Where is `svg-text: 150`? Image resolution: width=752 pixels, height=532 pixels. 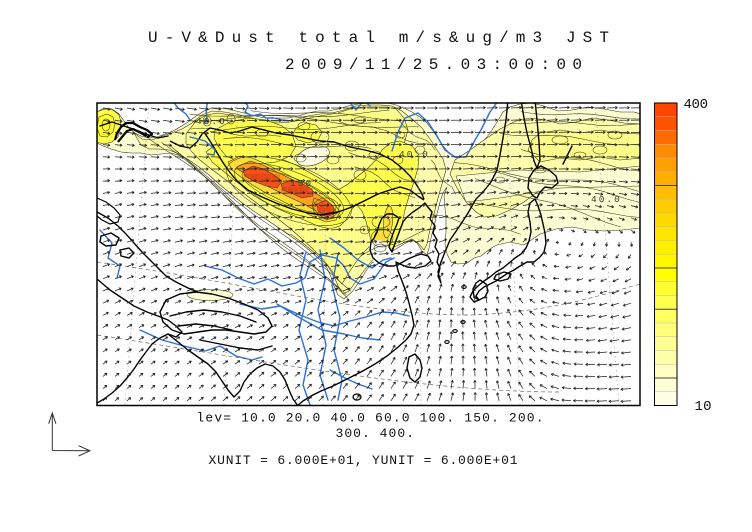 svg-text: 150 is located at coordinates (301, 183).